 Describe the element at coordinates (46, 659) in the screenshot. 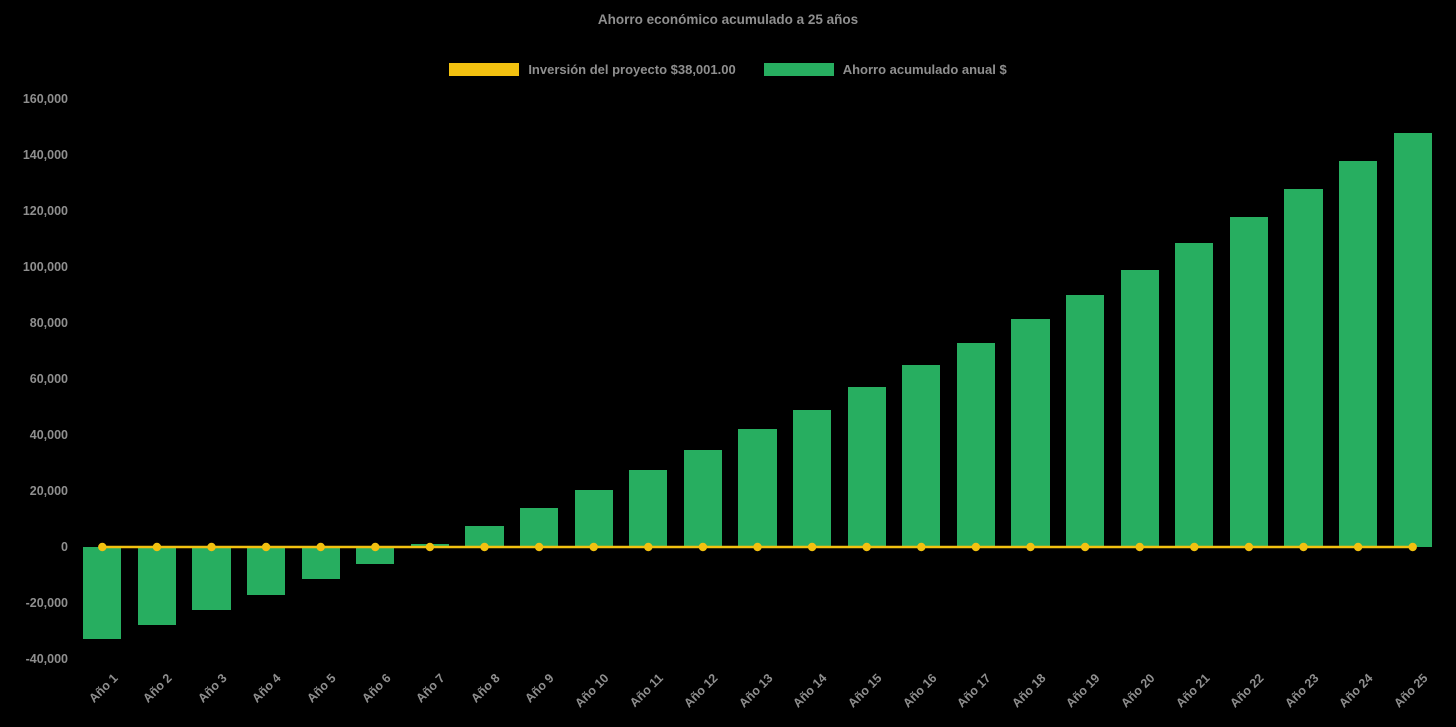

I see `y-tick-label: -40,000` at that location.